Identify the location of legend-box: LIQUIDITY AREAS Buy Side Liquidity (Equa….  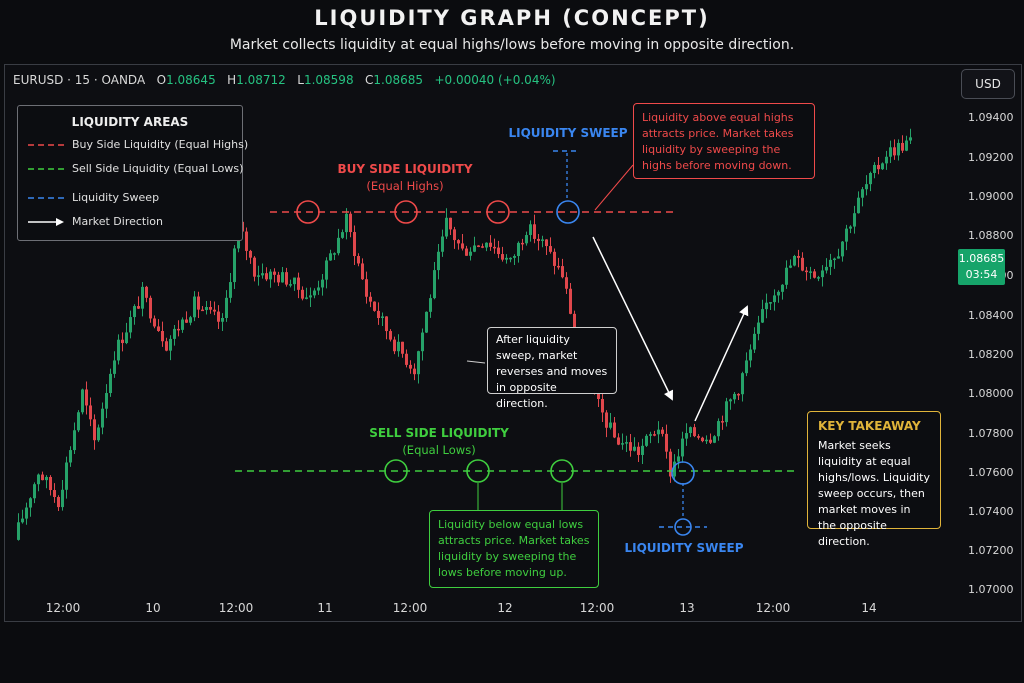
(132, 173).